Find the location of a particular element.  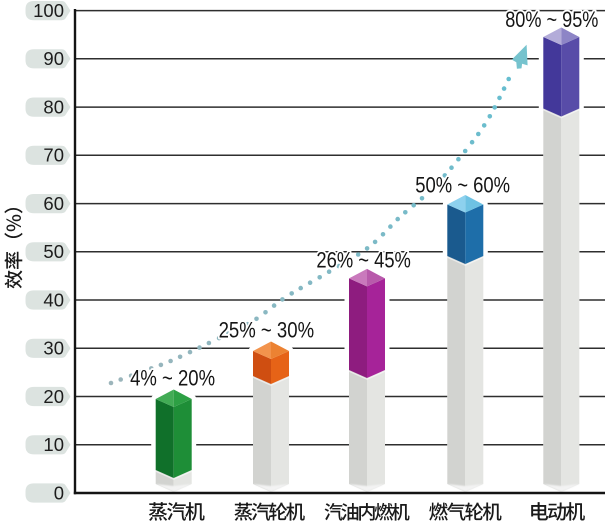

svg-text: 50 is located at coordinates (53, 251).